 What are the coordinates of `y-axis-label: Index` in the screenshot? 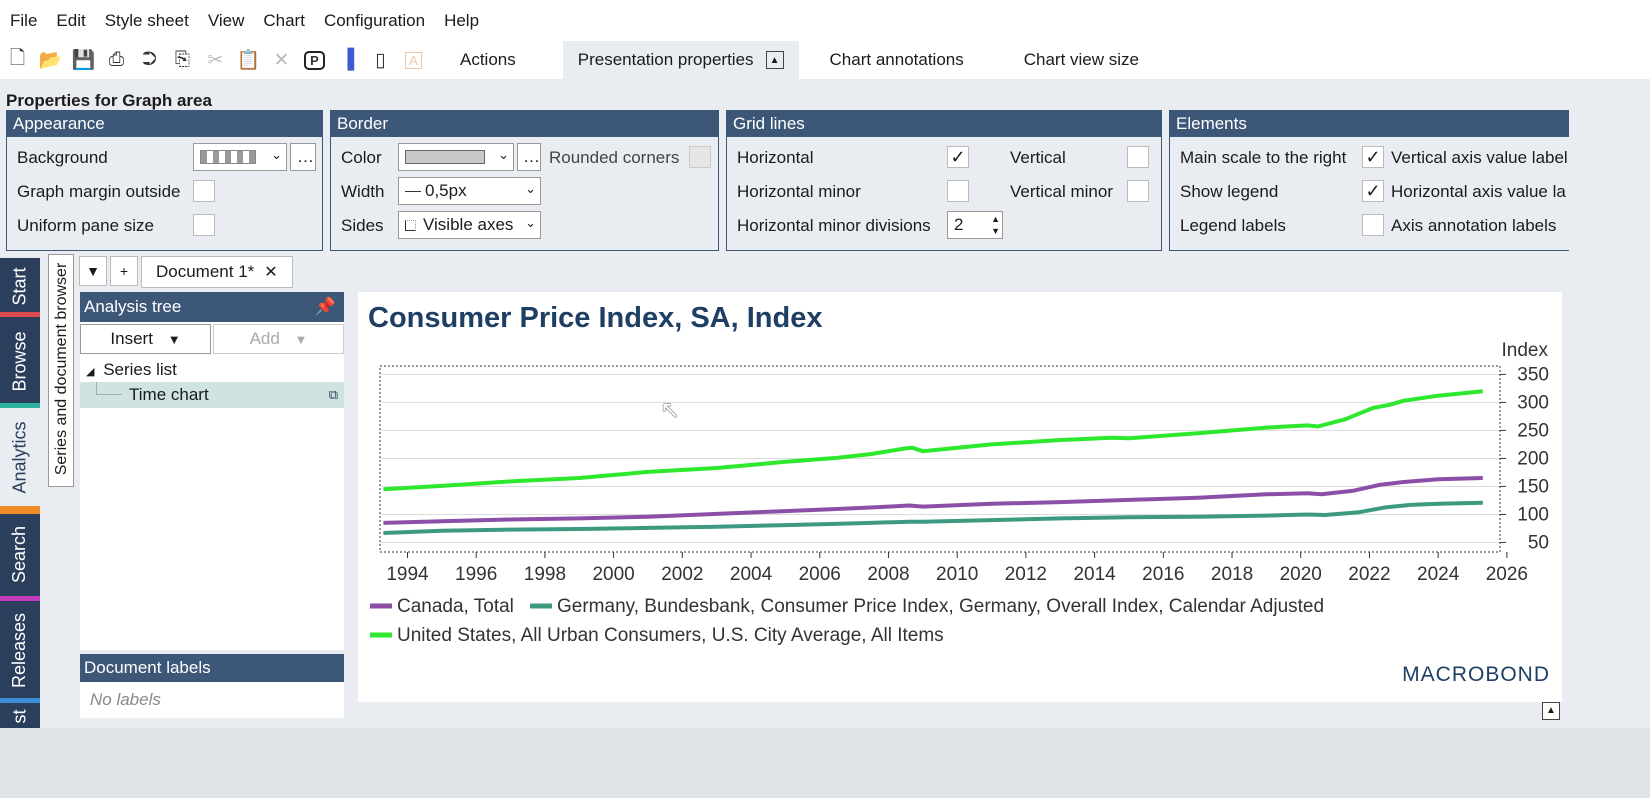 It's located at (1525, 350).